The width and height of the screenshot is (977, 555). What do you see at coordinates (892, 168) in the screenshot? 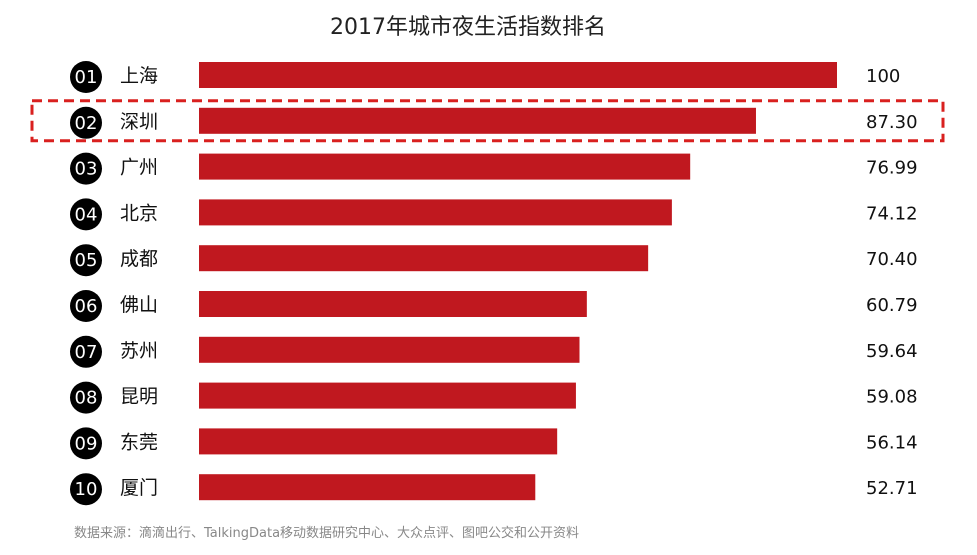
I see `value-label: 76.99` at bounding box center [892, 168].